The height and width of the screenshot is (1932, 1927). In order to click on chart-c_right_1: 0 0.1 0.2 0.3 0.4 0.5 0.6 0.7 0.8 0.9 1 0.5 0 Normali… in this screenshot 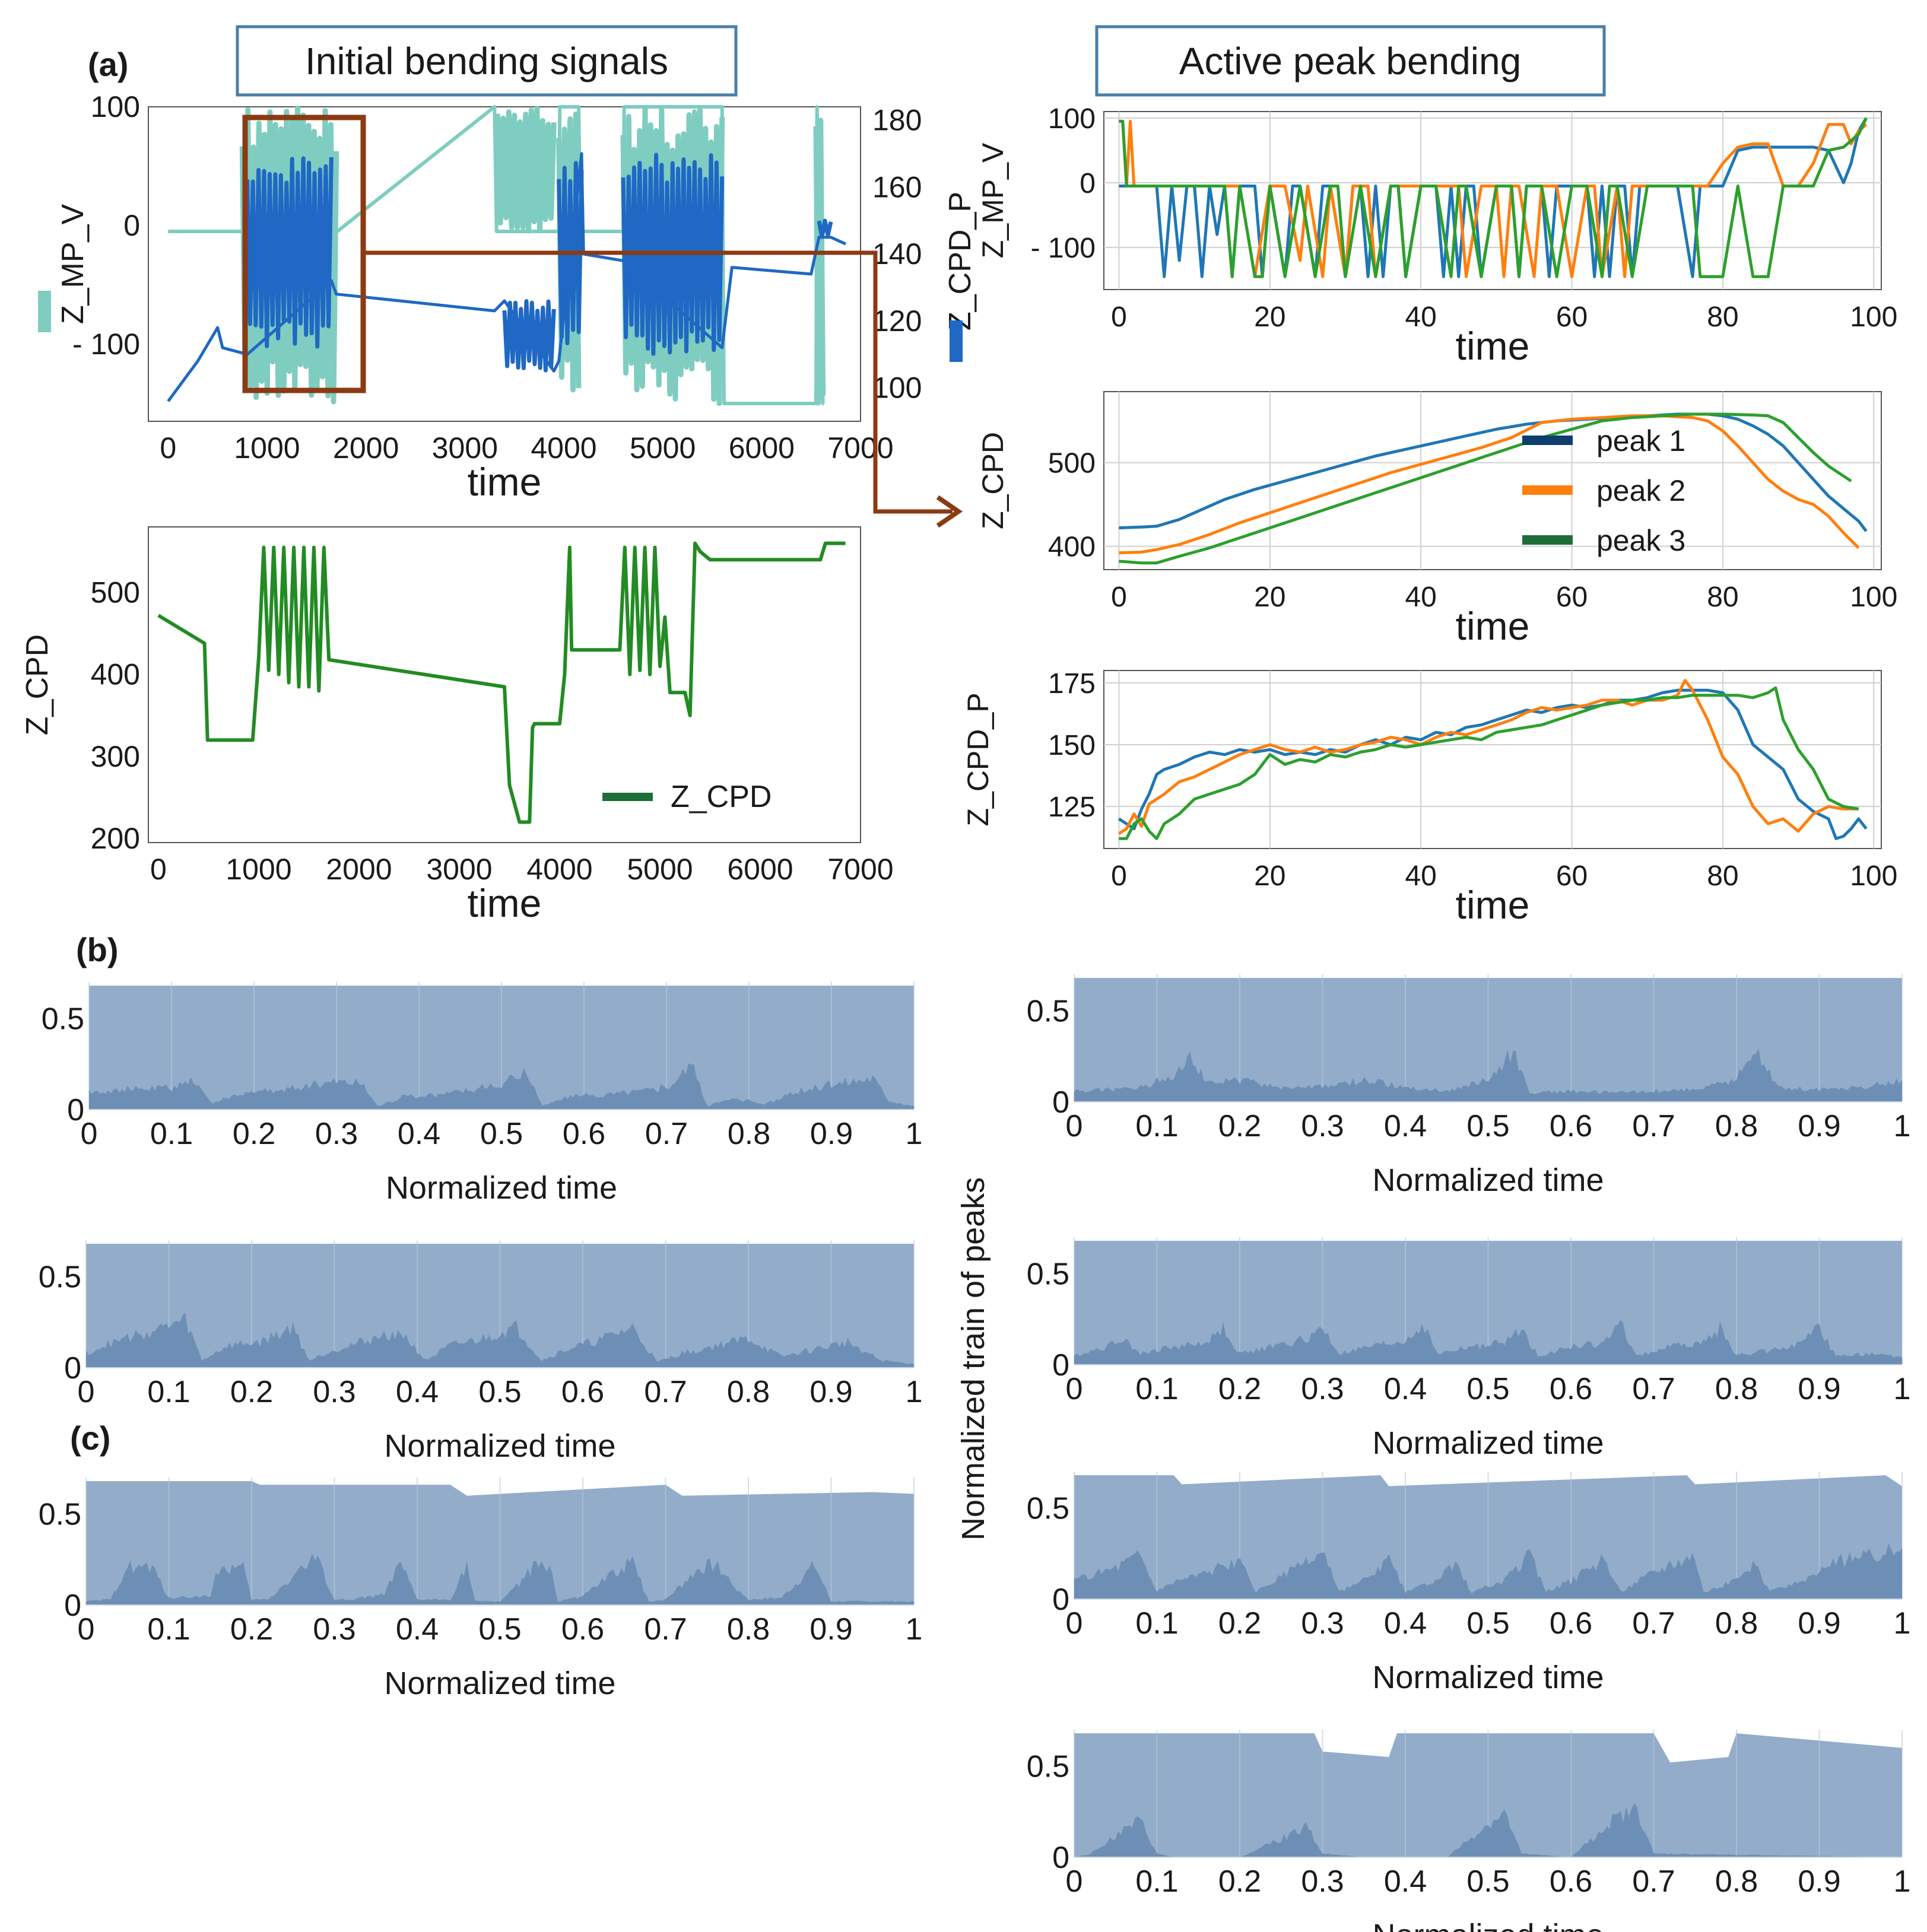, I will do `click(1469, 1583)`.